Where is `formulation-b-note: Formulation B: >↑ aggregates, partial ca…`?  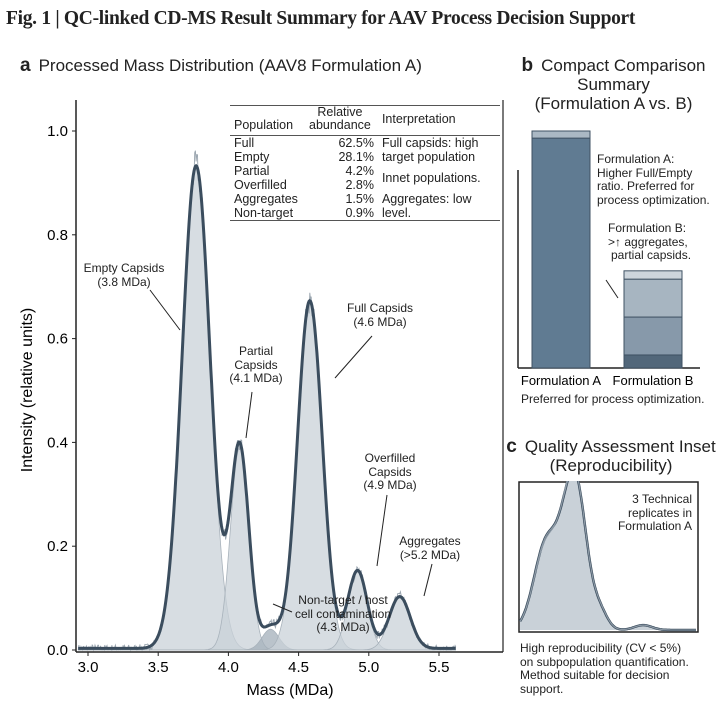
formulation-b-note: Formulation B: >↑ aggregates, partial ca… is located at coordinates (650, 242).